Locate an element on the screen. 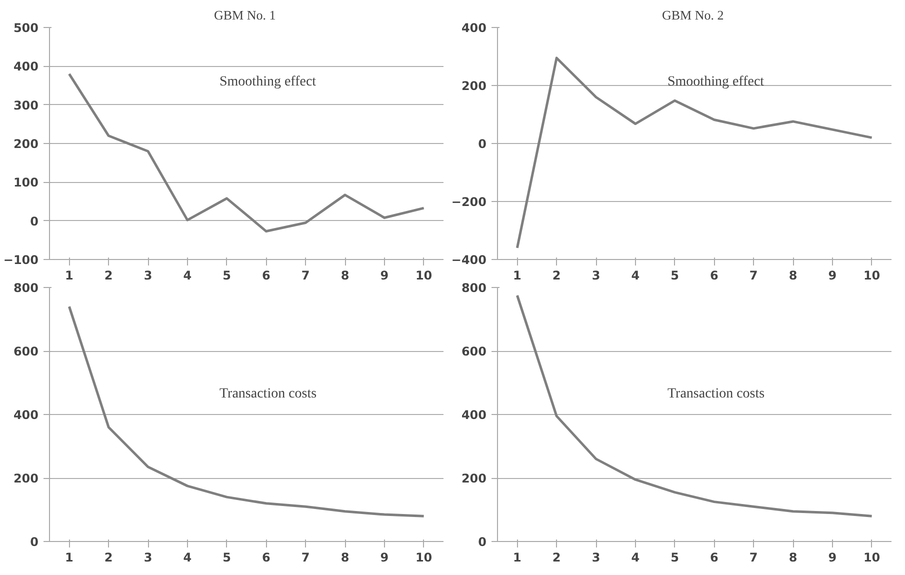  y-tick-label: −400 is located at coordinates (469, 260).